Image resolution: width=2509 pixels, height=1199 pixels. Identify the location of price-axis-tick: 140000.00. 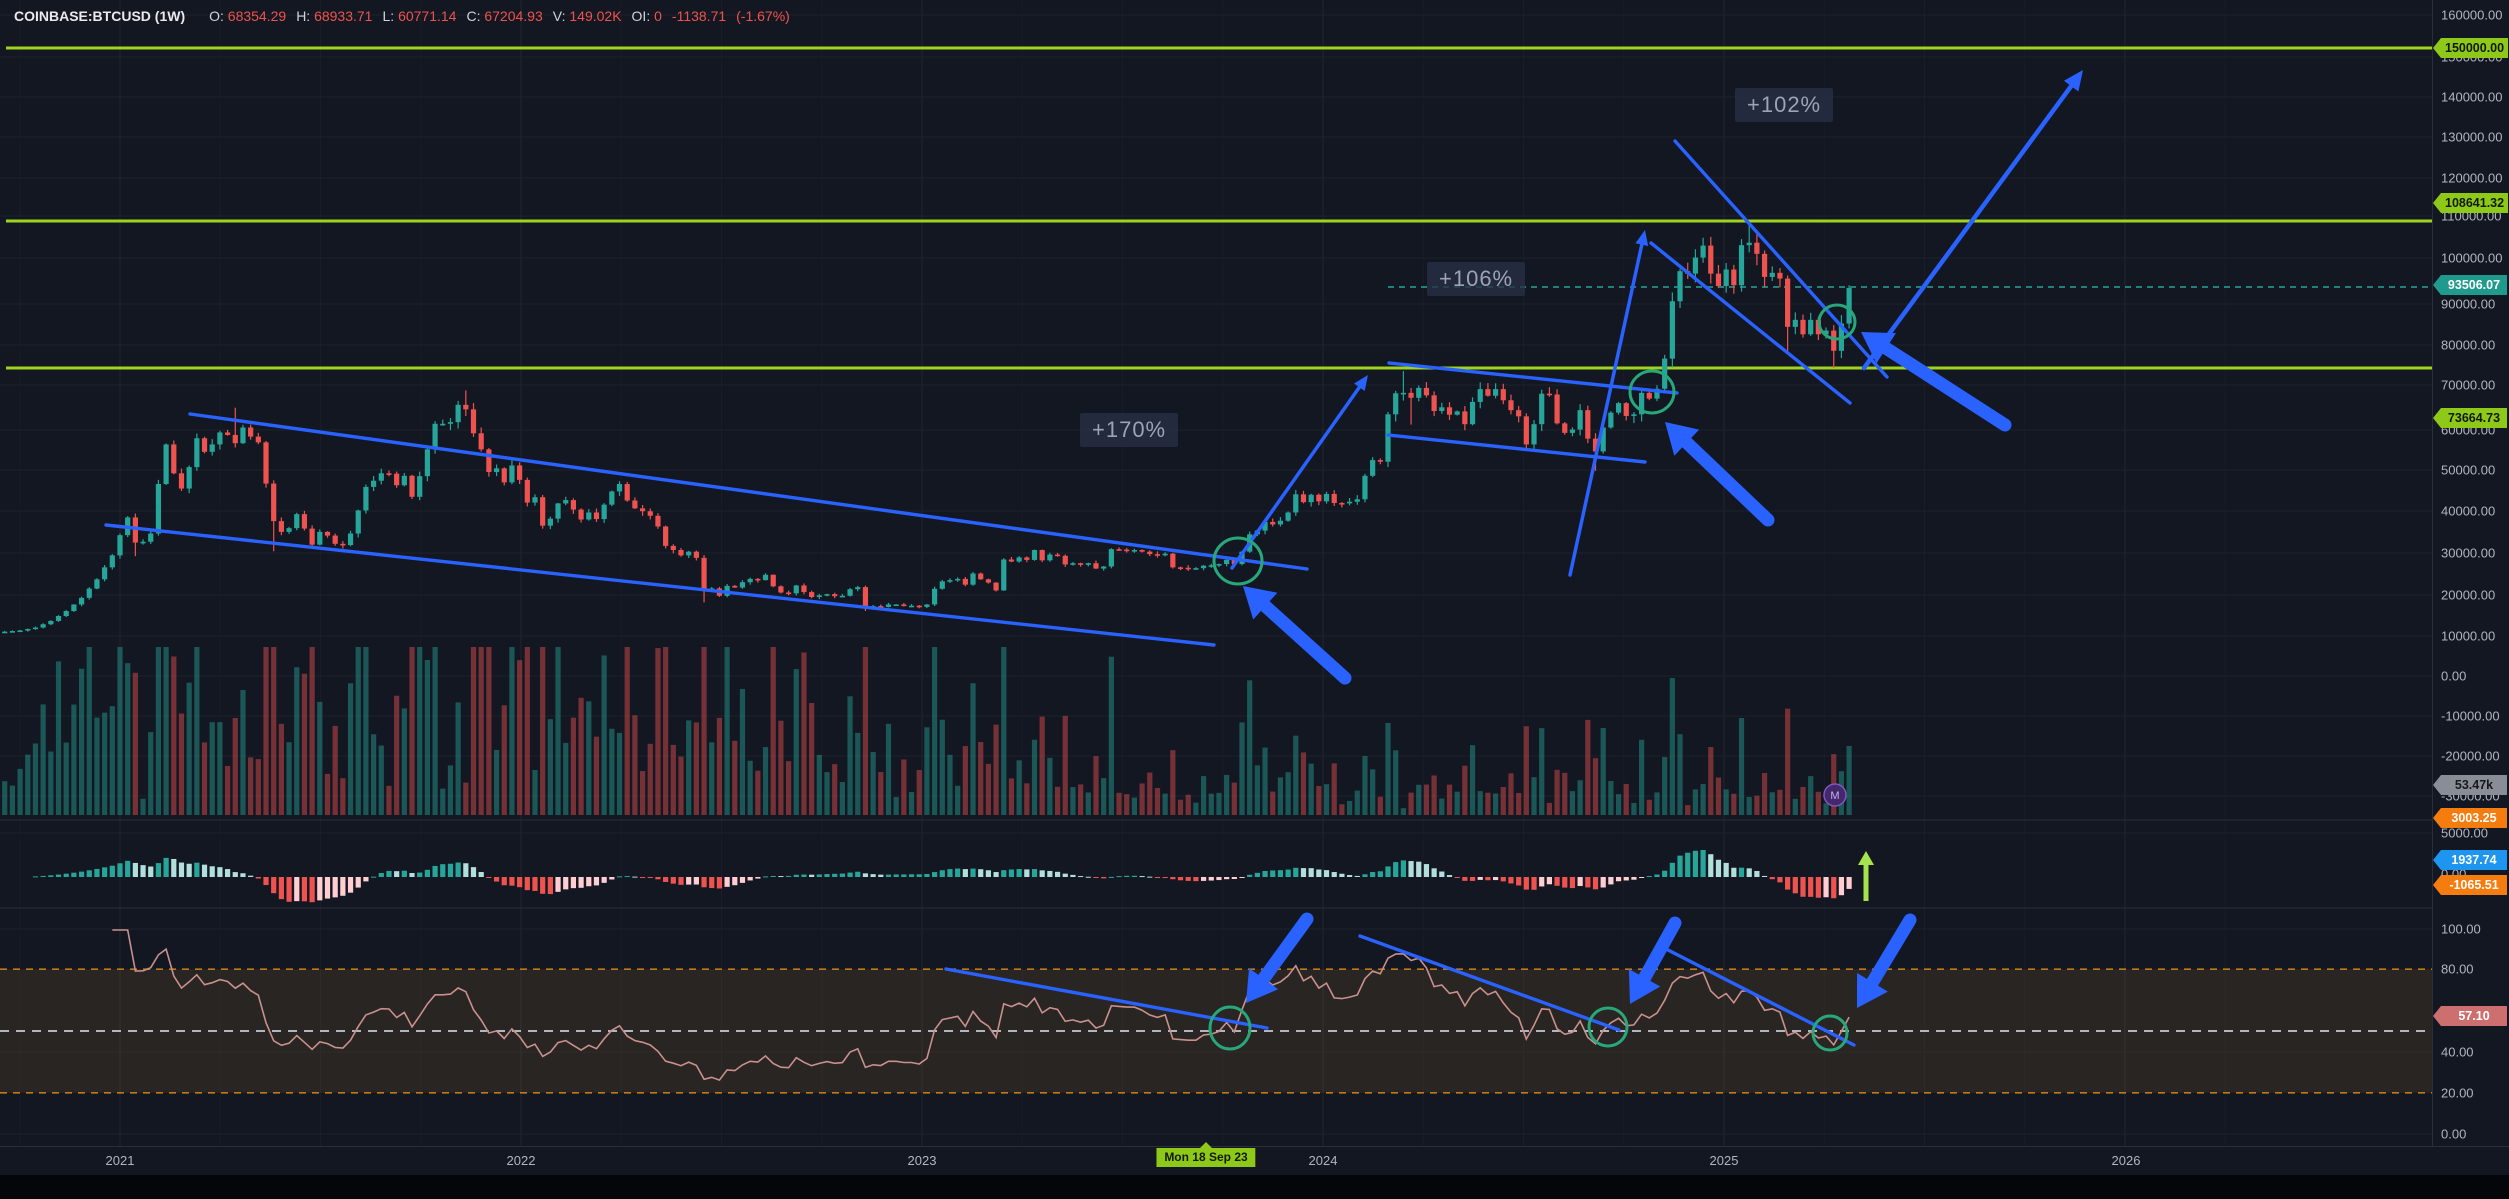
(2472, 97).